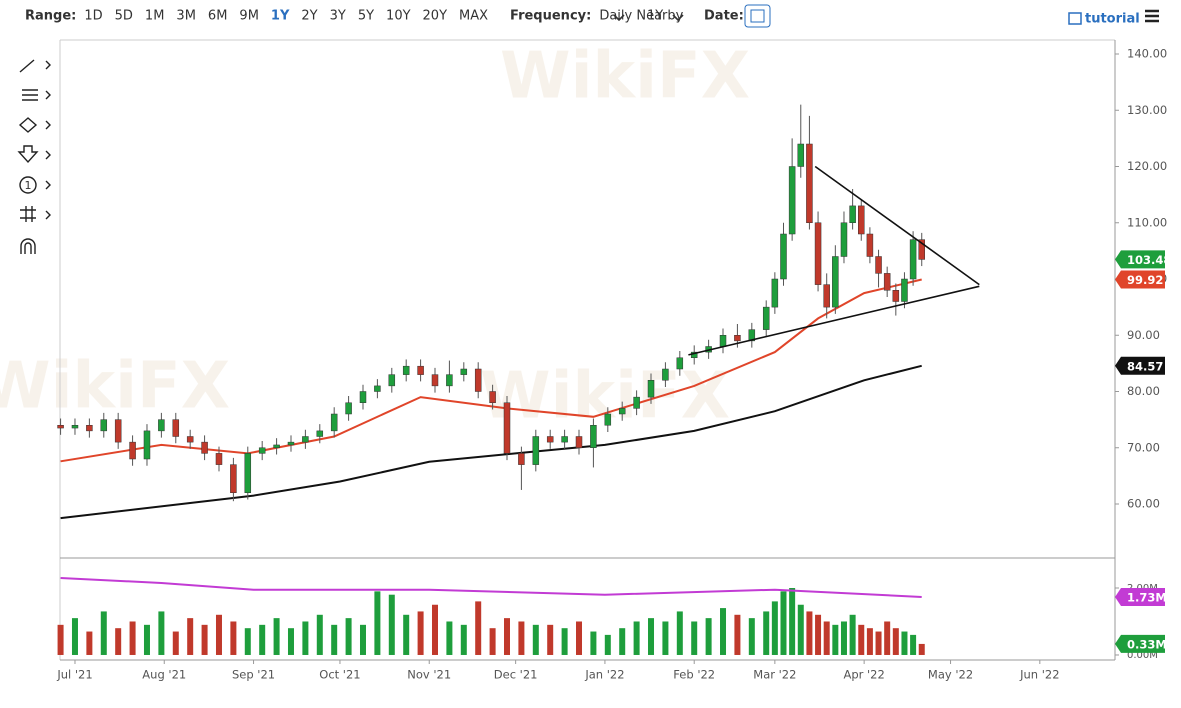  I want to click on frequency-select: Daily Nearby, so click(641, 16).